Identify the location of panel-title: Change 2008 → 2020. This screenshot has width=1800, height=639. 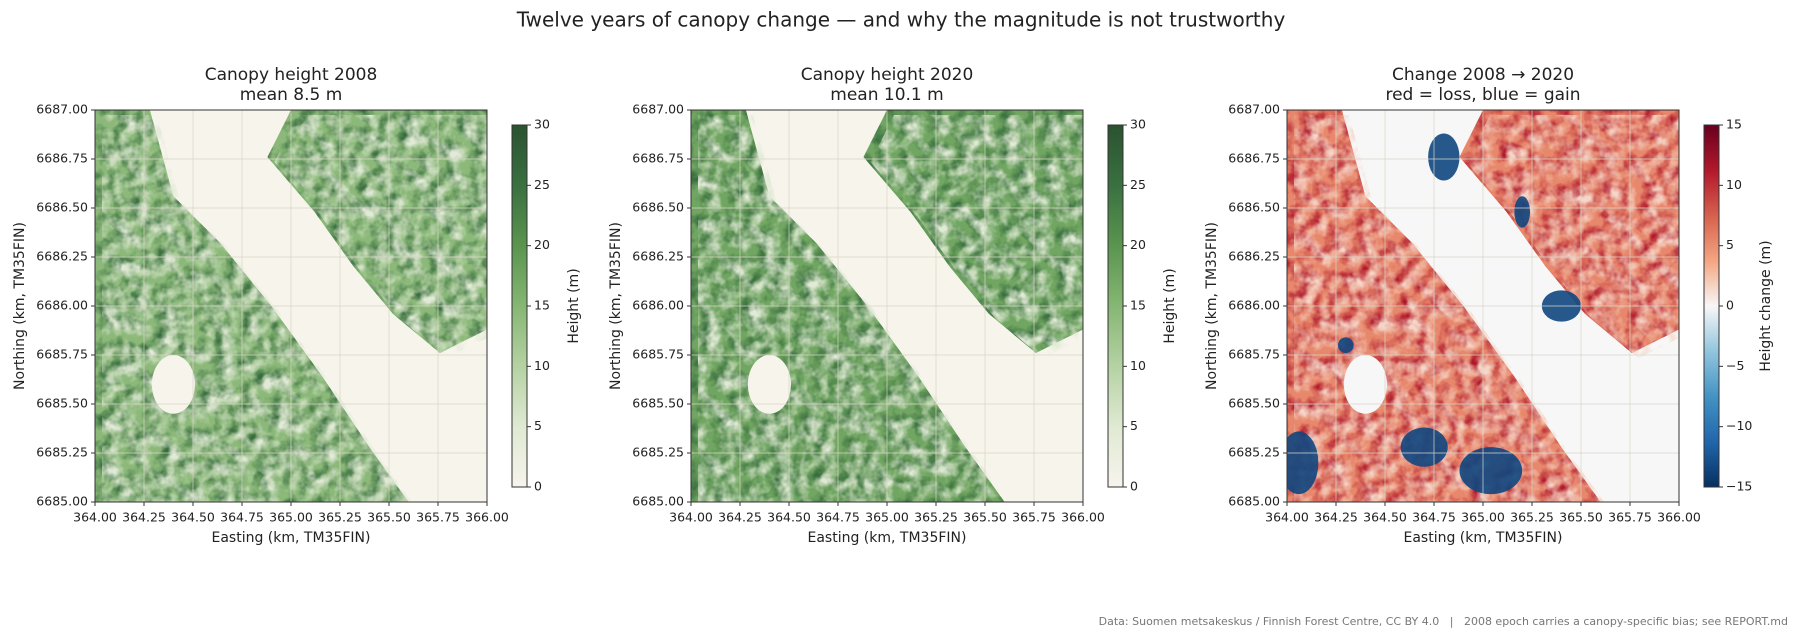
(1483, 75).